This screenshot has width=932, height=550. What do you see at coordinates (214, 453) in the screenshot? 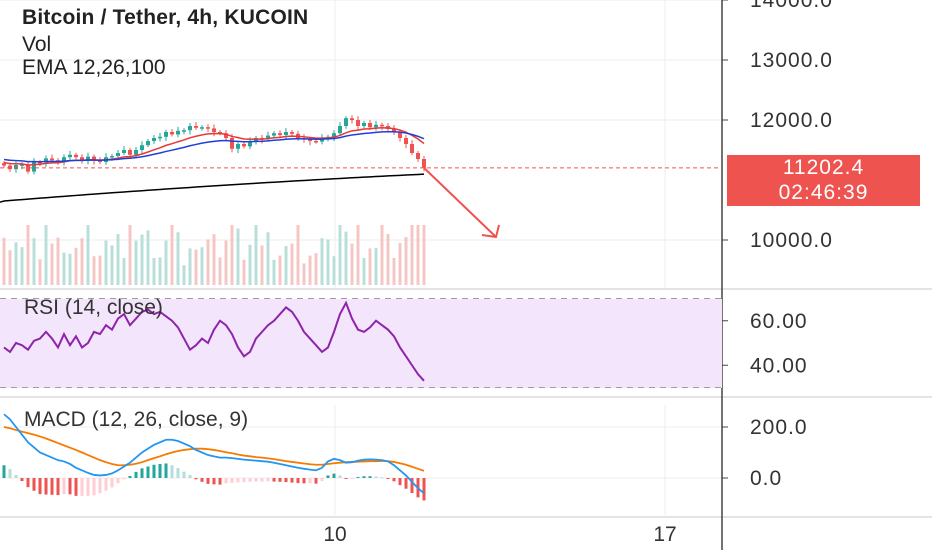
I see `macd-line` at bounding box center [214, 453].